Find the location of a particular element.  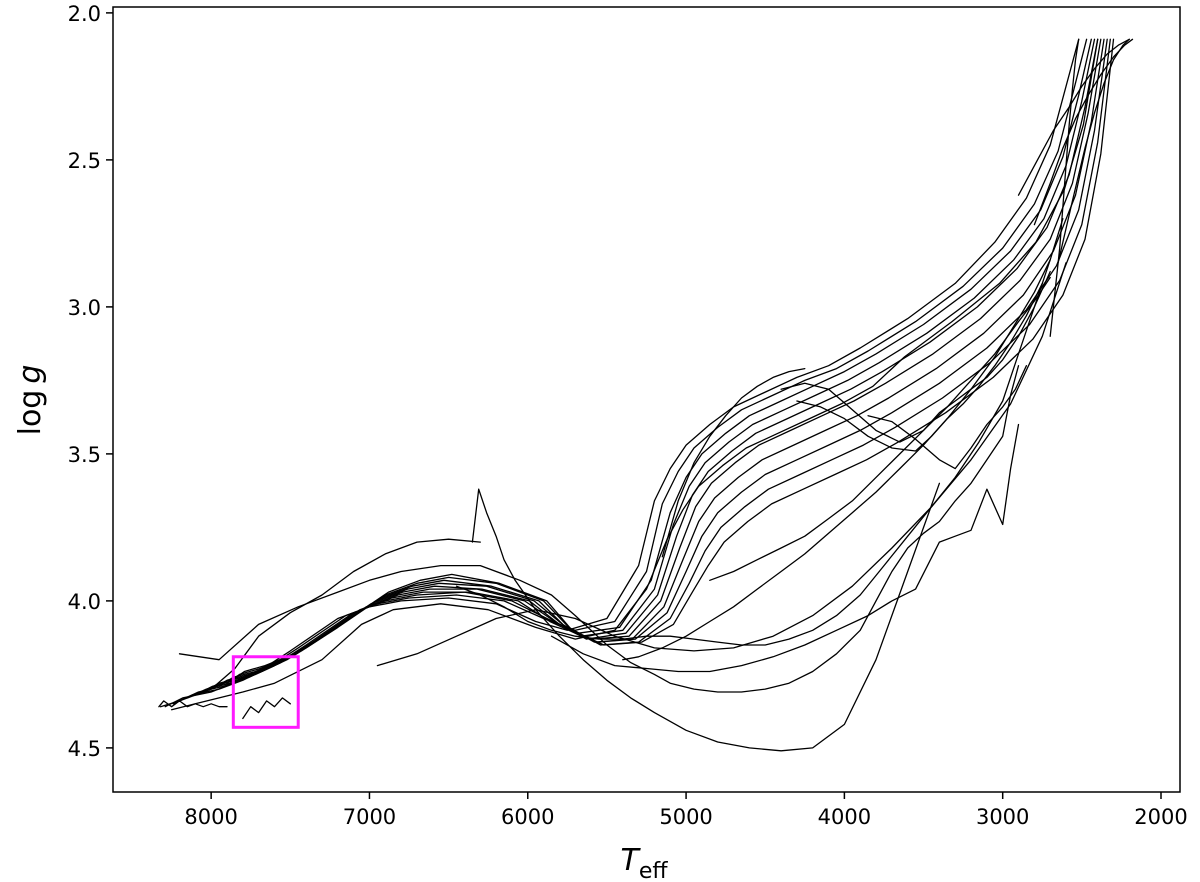

x-tick-label: 5000 is located at coordinates (685, 817).